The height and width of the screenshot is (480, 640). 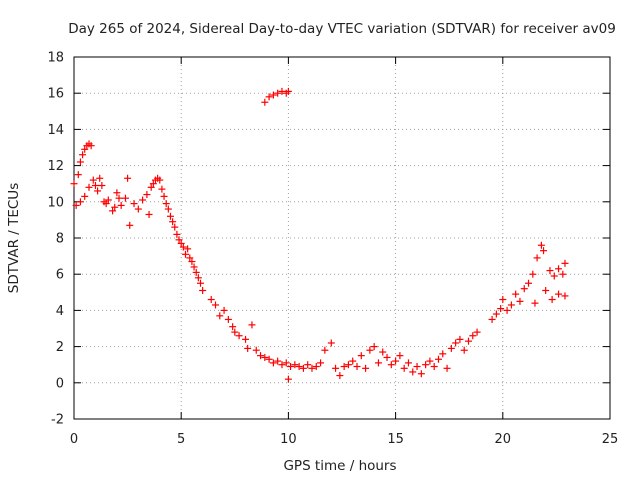 What do you see at coordinates (55, 94) in the screenshot?
I see `y-tick-label: 16` at bounding box center [55, 94].